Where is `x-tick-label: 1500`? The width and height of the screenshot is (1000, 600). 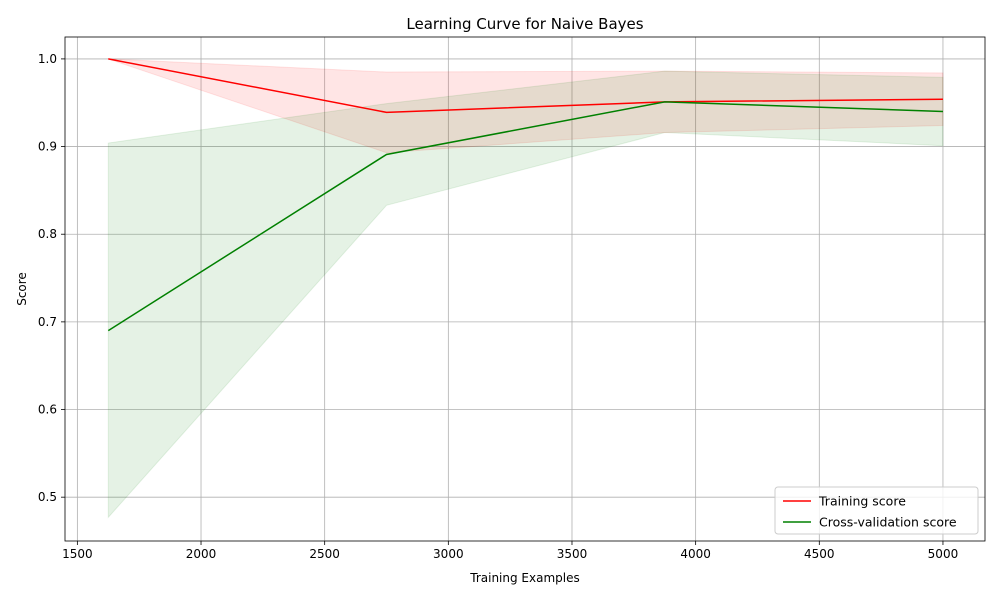
x-tick-label: 1500 is located at coordinates (77, 554).